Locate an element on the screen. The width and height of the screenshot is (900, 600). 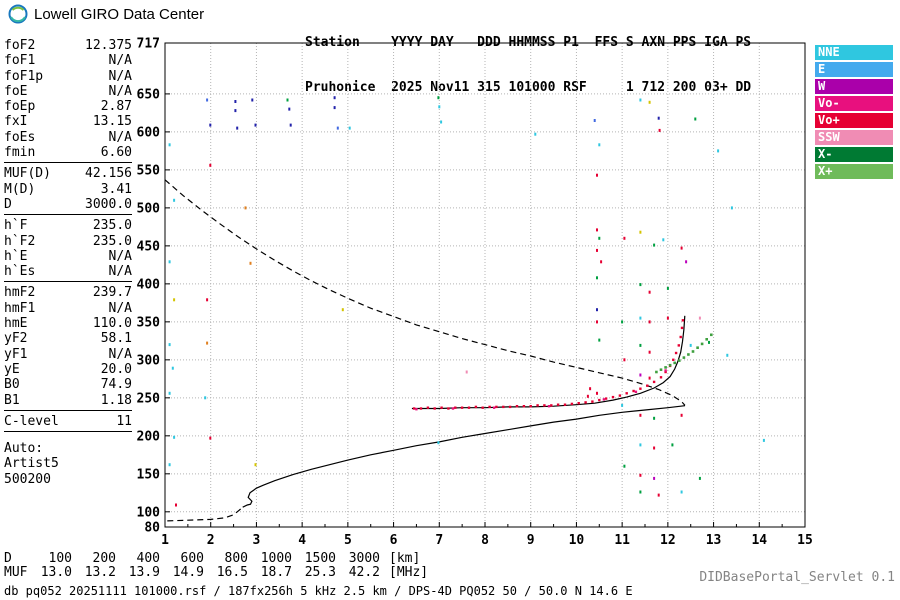
parameter-name: yF2 is located at coordinates (16, 339).